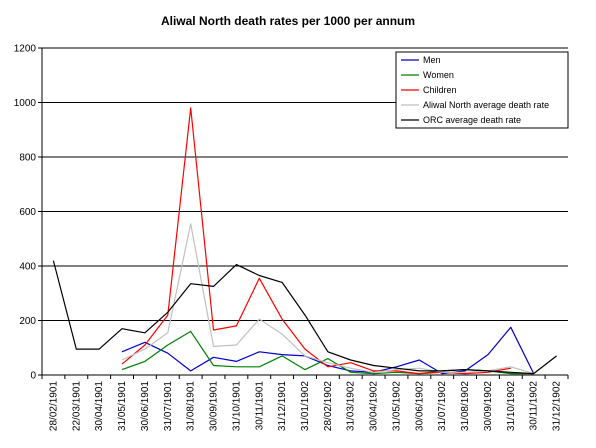 Image resolution: width=596 pixels, height=448 pixels. I want to click on x-tick-label: 30/06/1902, so click(419, 406).